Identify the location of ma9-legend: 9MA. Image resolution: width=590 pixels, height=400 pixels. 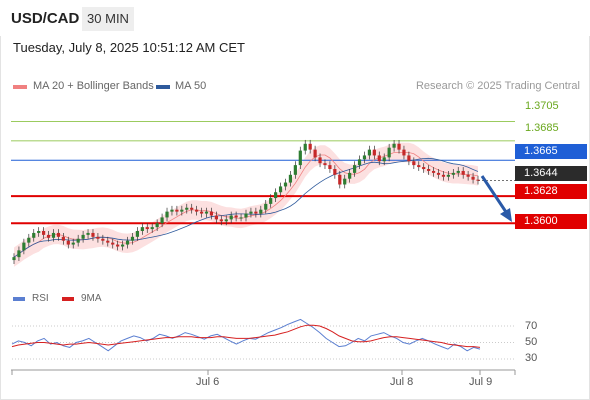
(91, 298).